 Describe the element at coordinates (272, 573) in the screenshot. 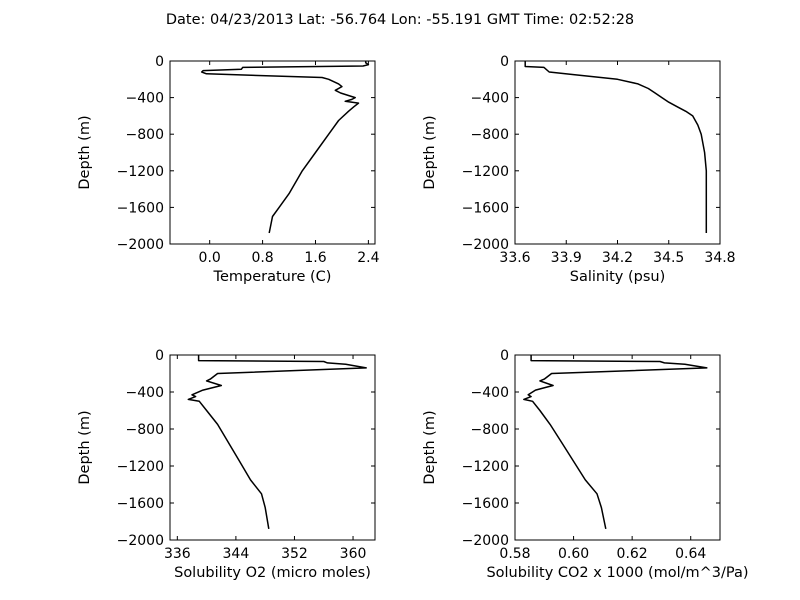

I see `o2-xlabel: Solubility O2 (micro moles)` at that location.